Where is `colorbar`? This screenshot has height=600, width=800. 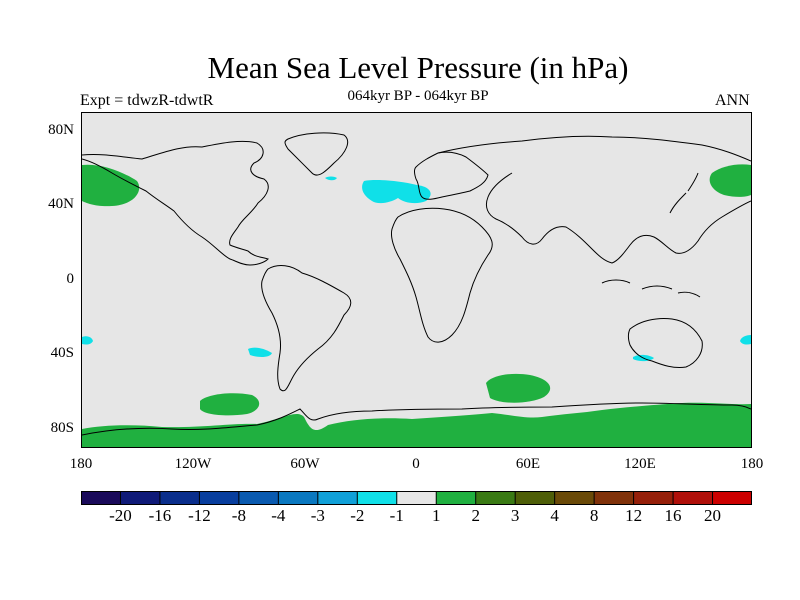
colorbar is located at coordinates (417, 498).